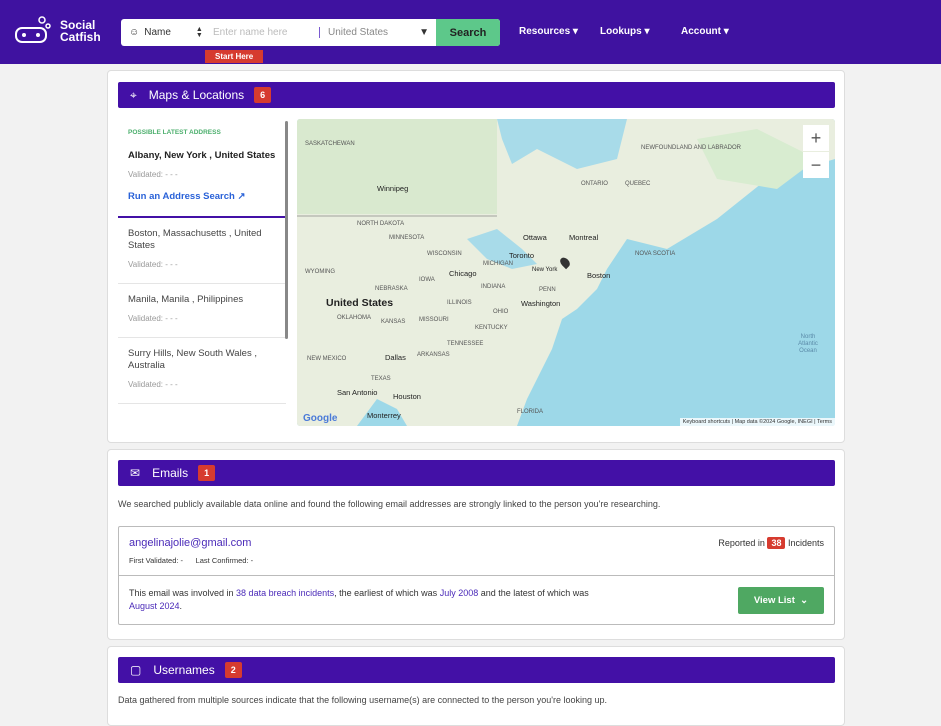  I want to click on view-list-label: View List, so click(774, 600).